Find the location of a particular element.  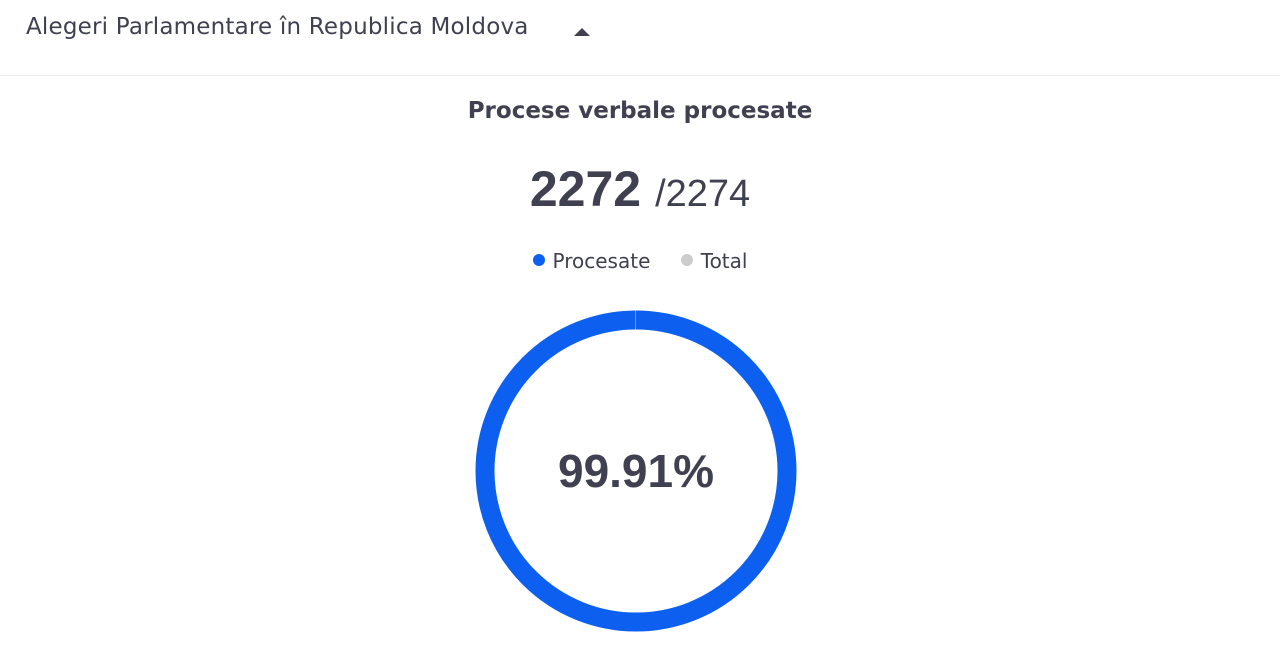

donut-svg: 99.91% is located at coordinates (636, 471).